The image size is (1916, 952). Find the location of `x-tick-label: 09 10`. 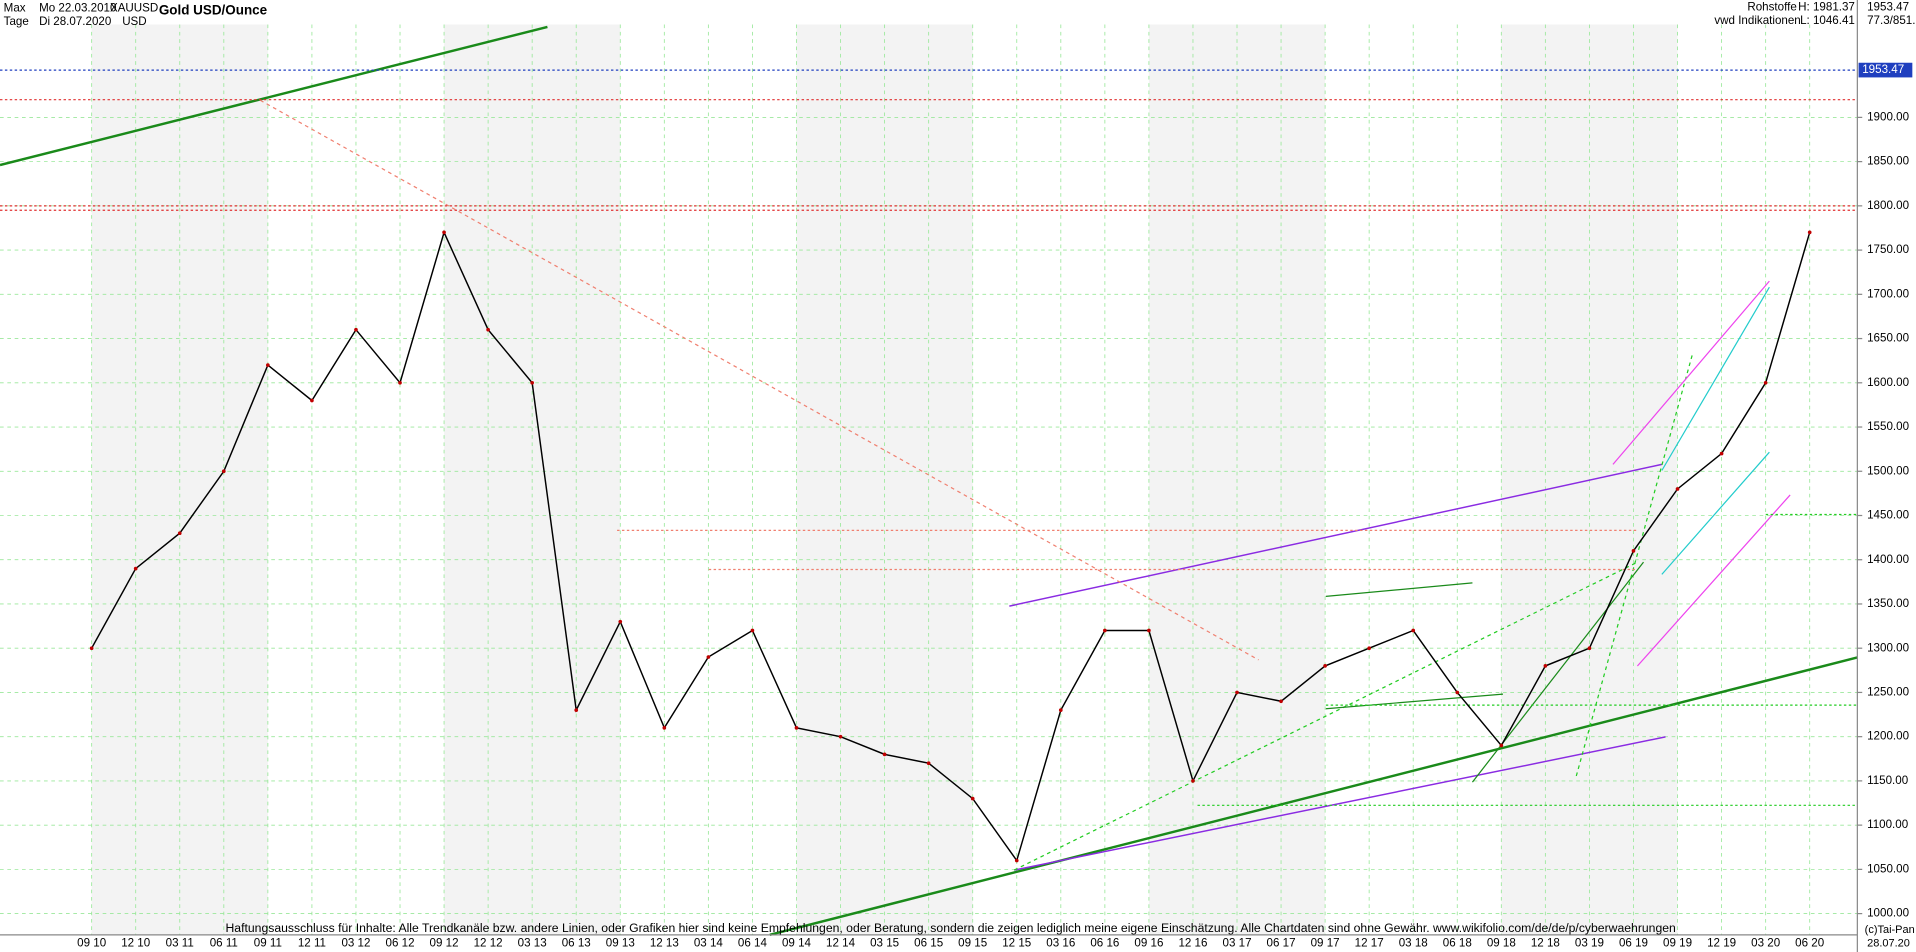

x-tick-label: 09 10 is located at coordinates (91, 942).